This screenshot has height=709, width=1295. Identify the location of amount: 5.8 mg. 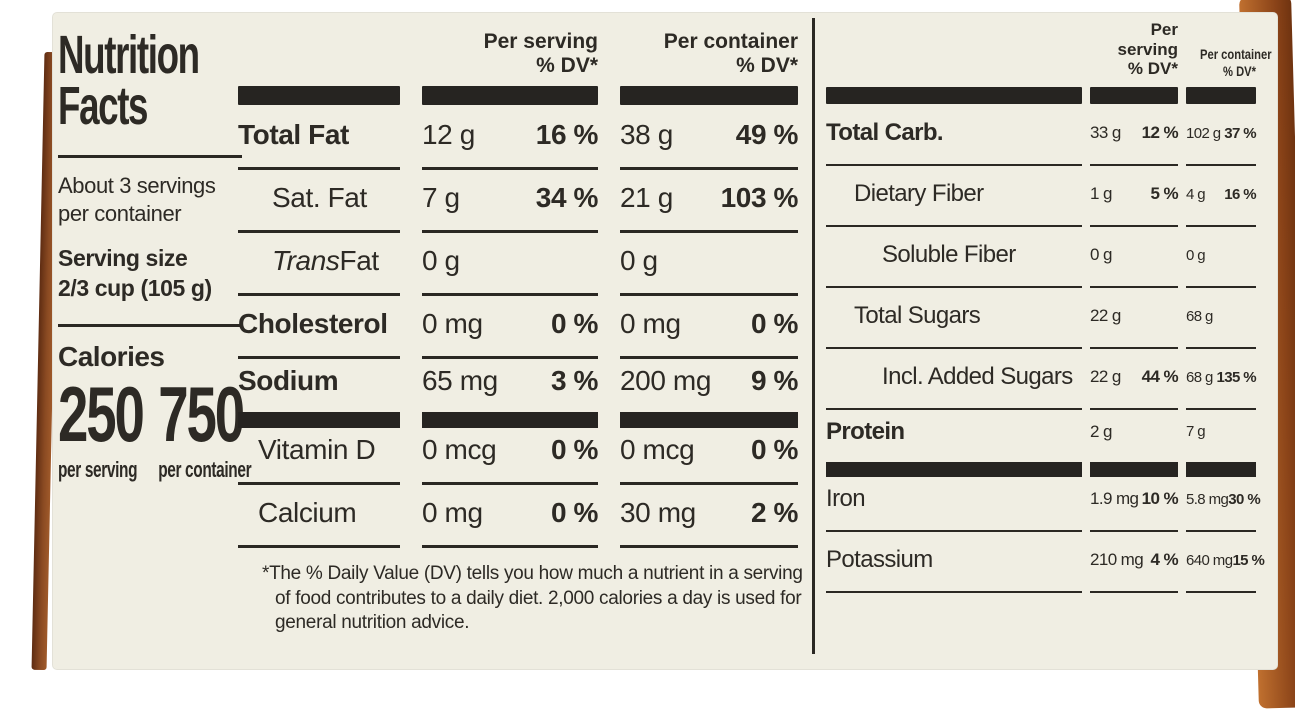
(1207, 499).